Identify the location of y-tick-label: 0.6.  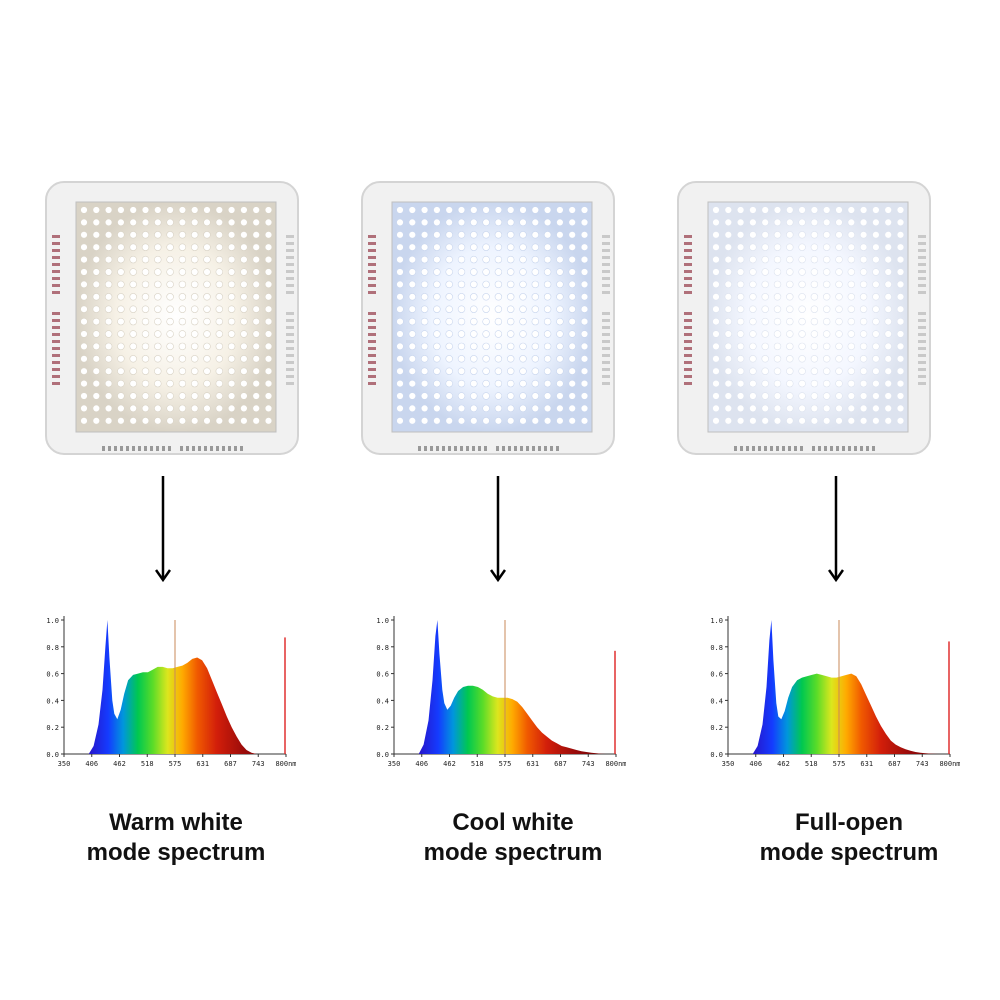
(52, 675).